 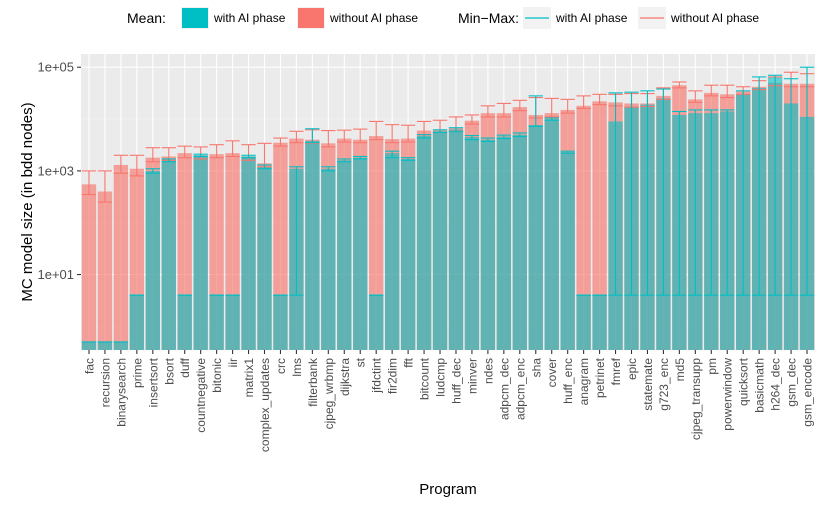 I want to click on legend-key-mean-with, so click(x=195, y=18).